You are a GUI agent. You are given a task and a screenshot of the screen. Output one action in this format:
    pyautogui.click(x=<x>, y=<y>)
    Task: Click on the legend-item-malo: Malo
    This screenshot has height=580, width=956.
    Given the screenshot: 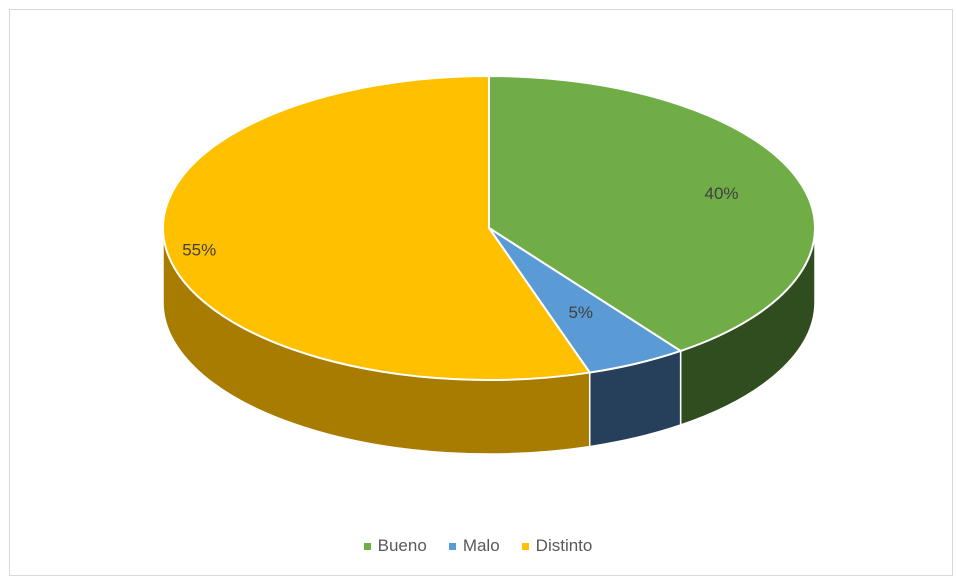 What is the action you would take?
    pyautogui.click(x=474, y=546)
    